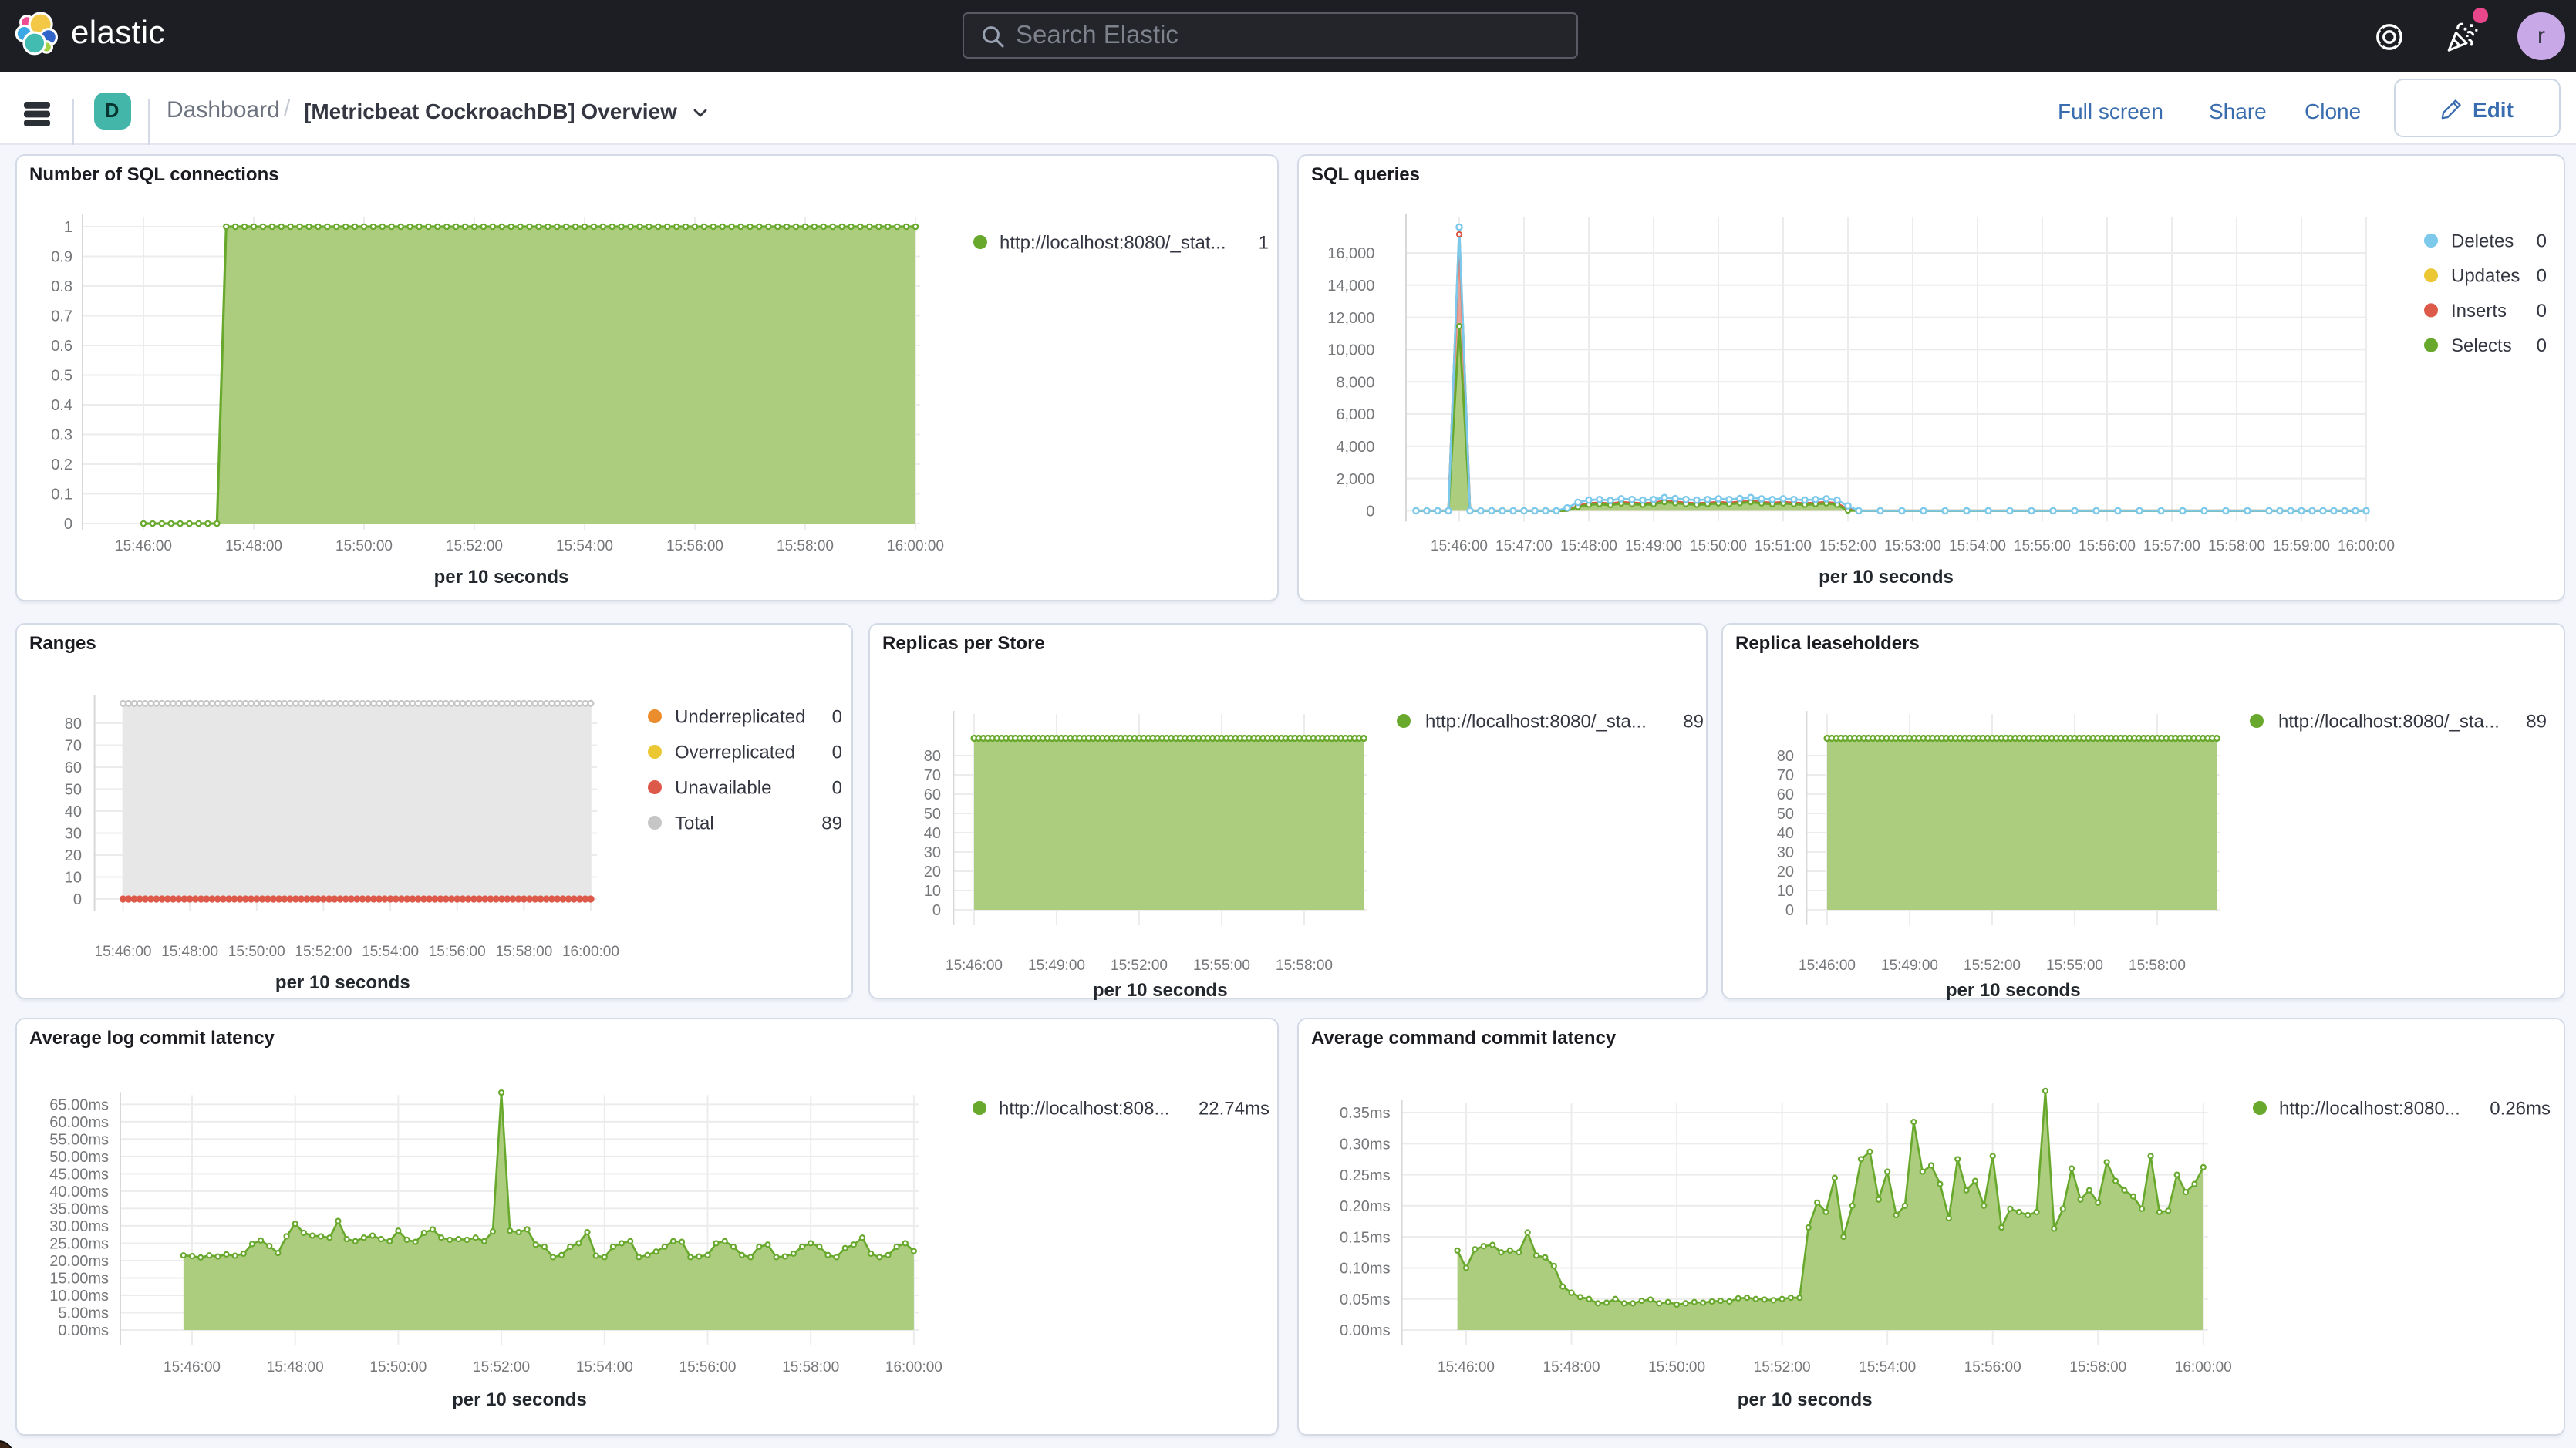 The width and height of the screenshot is (2576, 1448). I want to click on svg-text: SQL queries, so click(1364, 173).